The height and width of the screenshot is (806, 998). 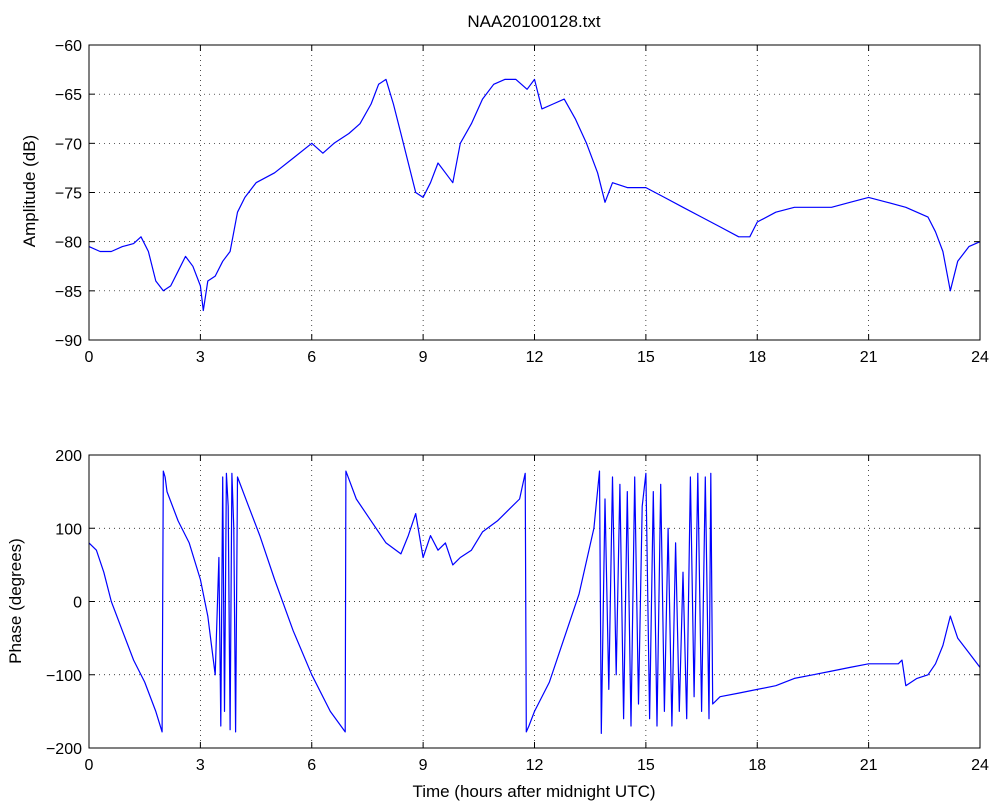 What do you see at coordinates (15, 601) in the screenshot?
I see `phase-y-axis-label: Phase (degrees)` at bounding box center [15, 601].